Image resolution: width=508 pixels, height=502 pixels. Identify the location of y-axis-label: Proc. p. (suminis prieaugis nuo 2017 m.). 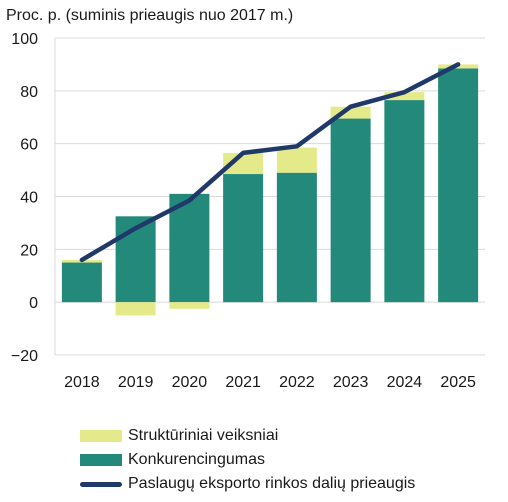
(149, 15).